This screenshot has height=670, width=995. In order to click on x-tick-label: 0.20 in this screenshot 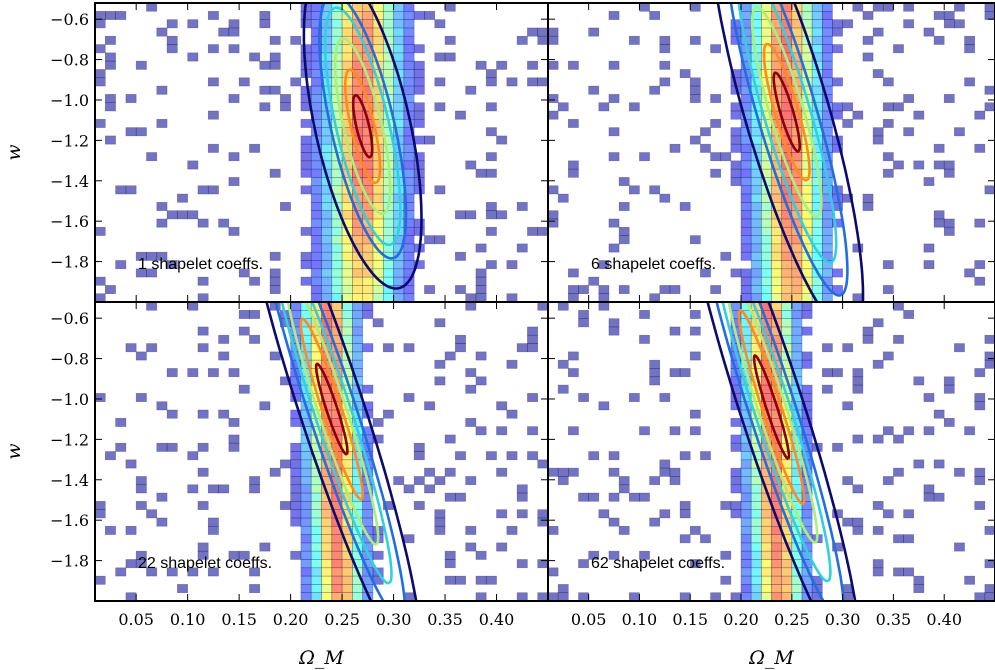, I will do `click(741, 619)`.